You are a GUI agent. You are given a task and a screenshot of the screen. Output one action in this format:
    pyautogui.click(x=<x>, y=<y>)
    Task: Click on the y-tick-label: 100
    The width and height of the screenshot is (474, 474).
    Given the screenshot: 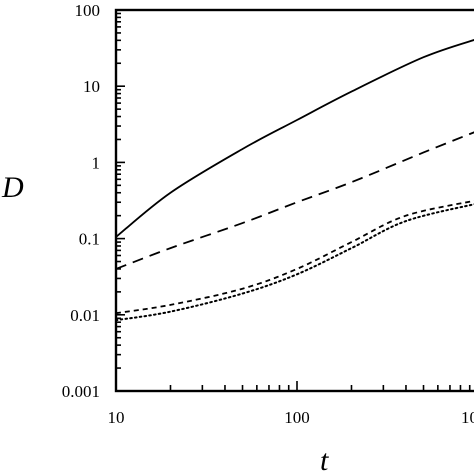 What is the action you would take?
    pyautogui.click(x=88, y=10)
    